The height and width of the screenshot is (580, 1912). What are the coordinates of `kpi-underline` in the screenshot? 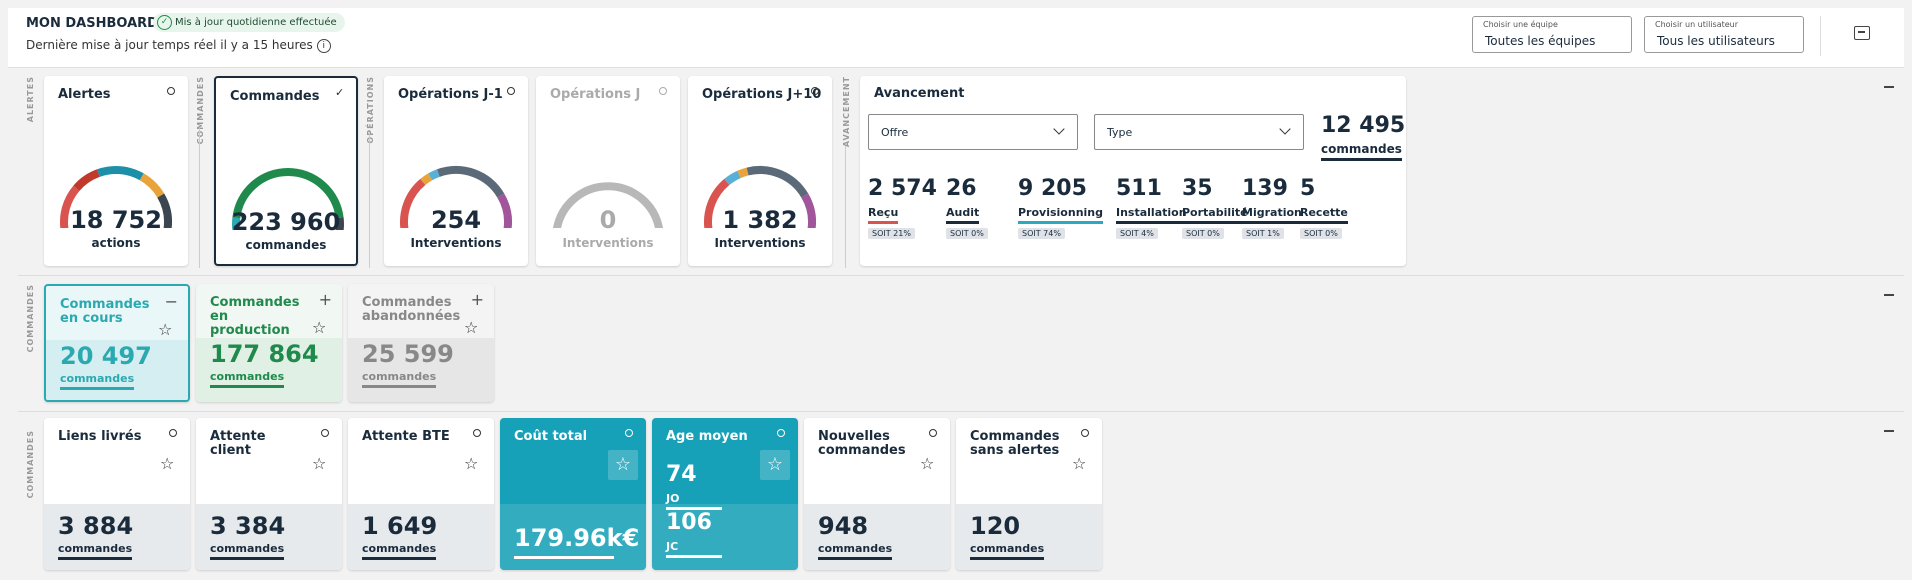 It's located at (564, 557).